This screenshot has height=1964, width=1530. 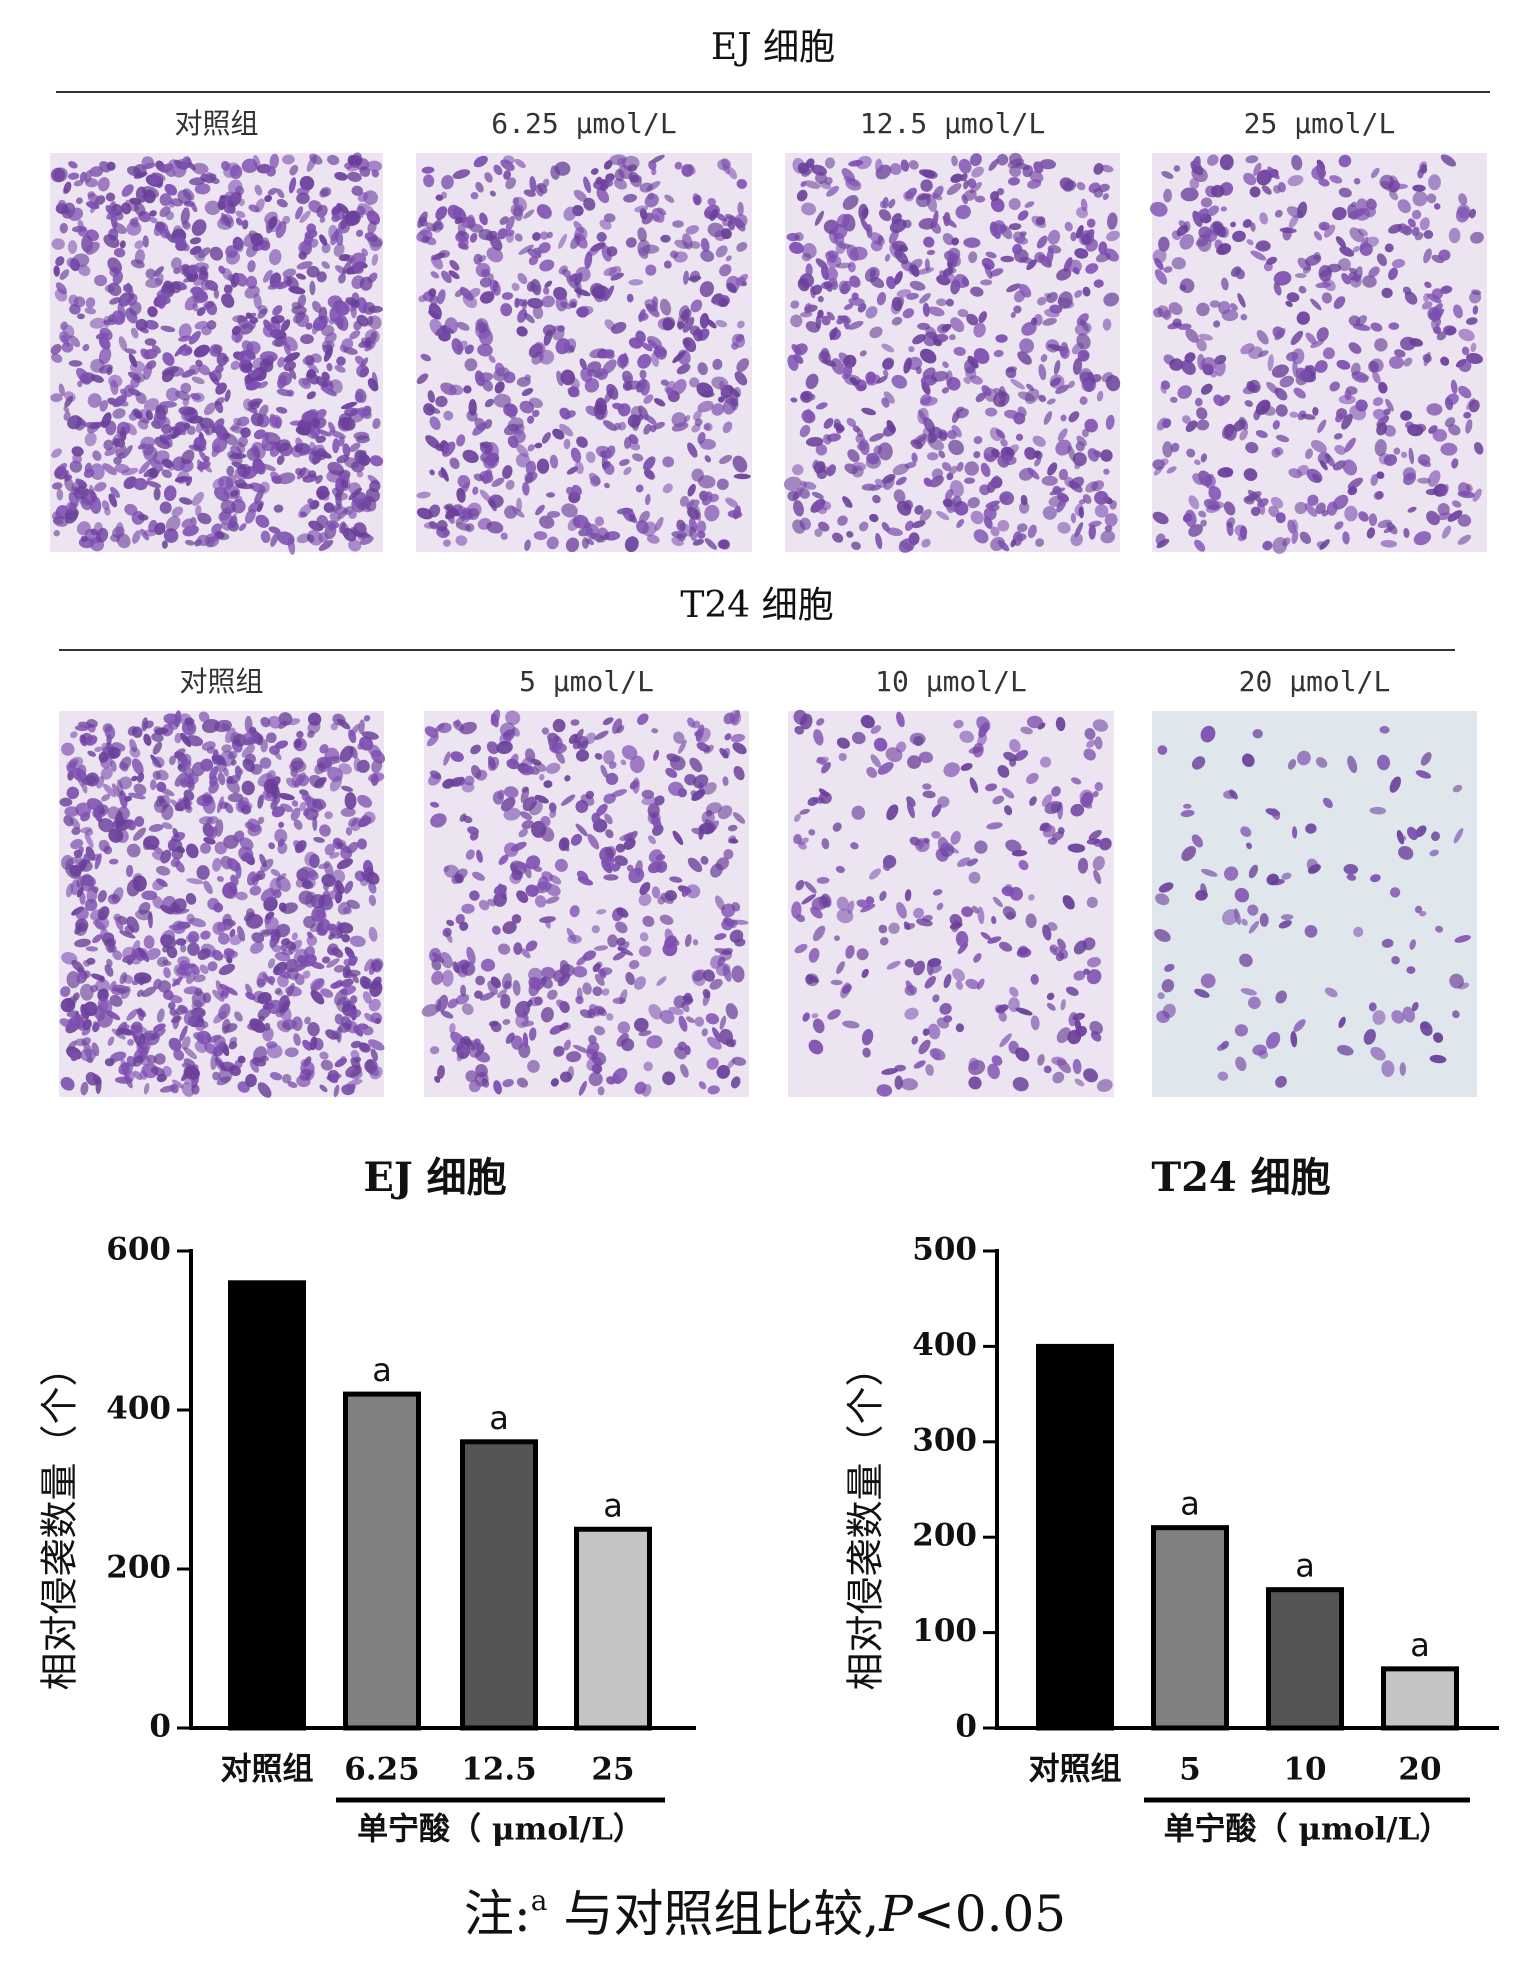 What do you see at coordinates (1190, 1504) in the screenshot?
I see `sig-label: a` at bounding box center [1190, 1504].